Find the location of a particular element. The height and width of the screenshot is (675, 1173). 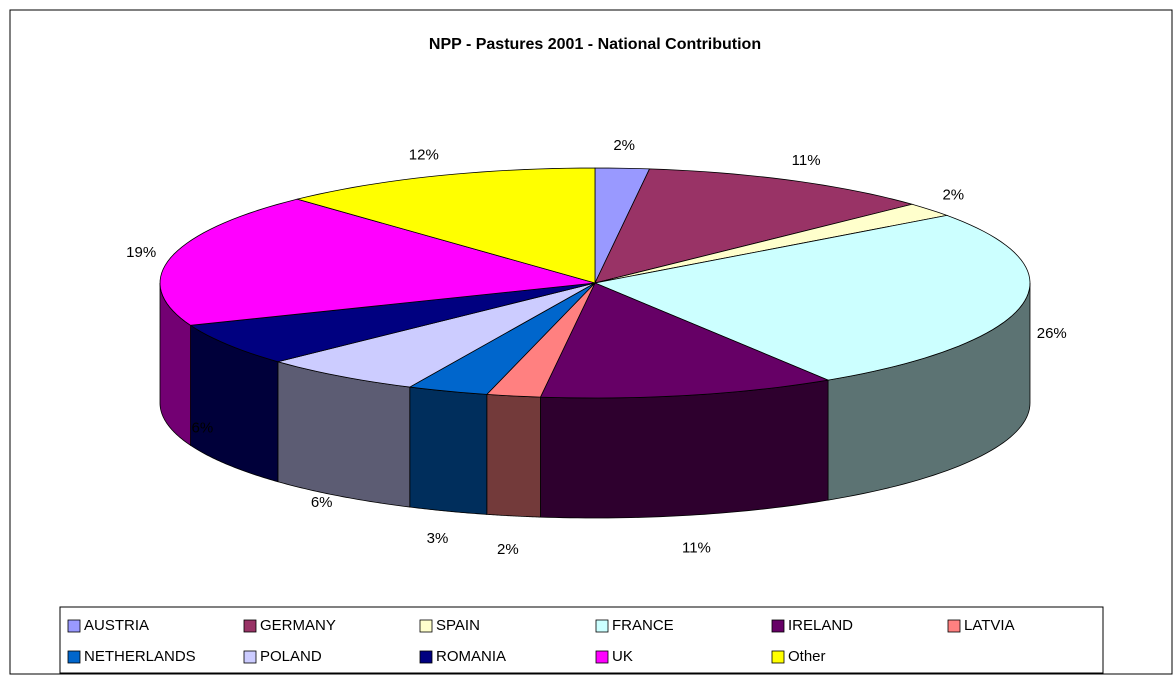

legend-label: POLAND is located at coordinates (291, 656).